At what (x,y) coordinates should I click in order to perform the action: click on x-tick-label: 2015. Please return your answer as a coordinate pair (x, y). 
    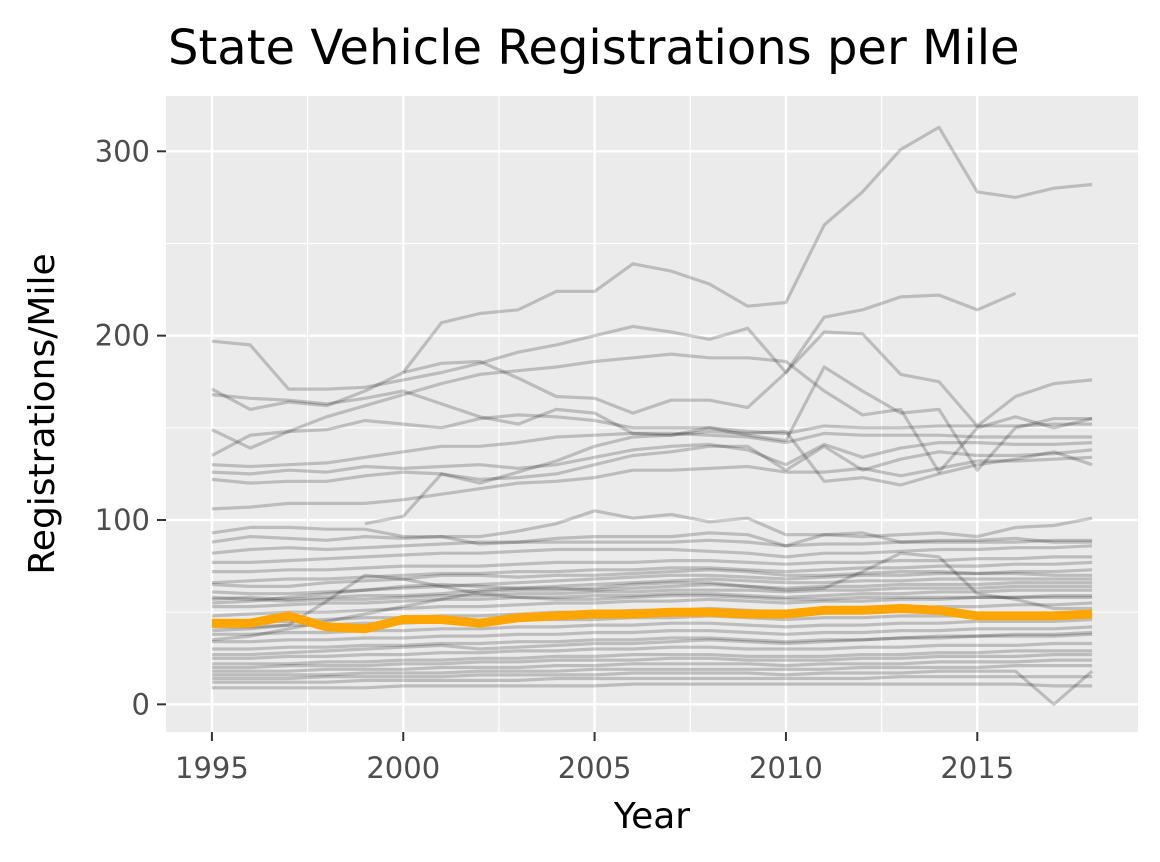
    Looking at the image, I should click on (977, 768).